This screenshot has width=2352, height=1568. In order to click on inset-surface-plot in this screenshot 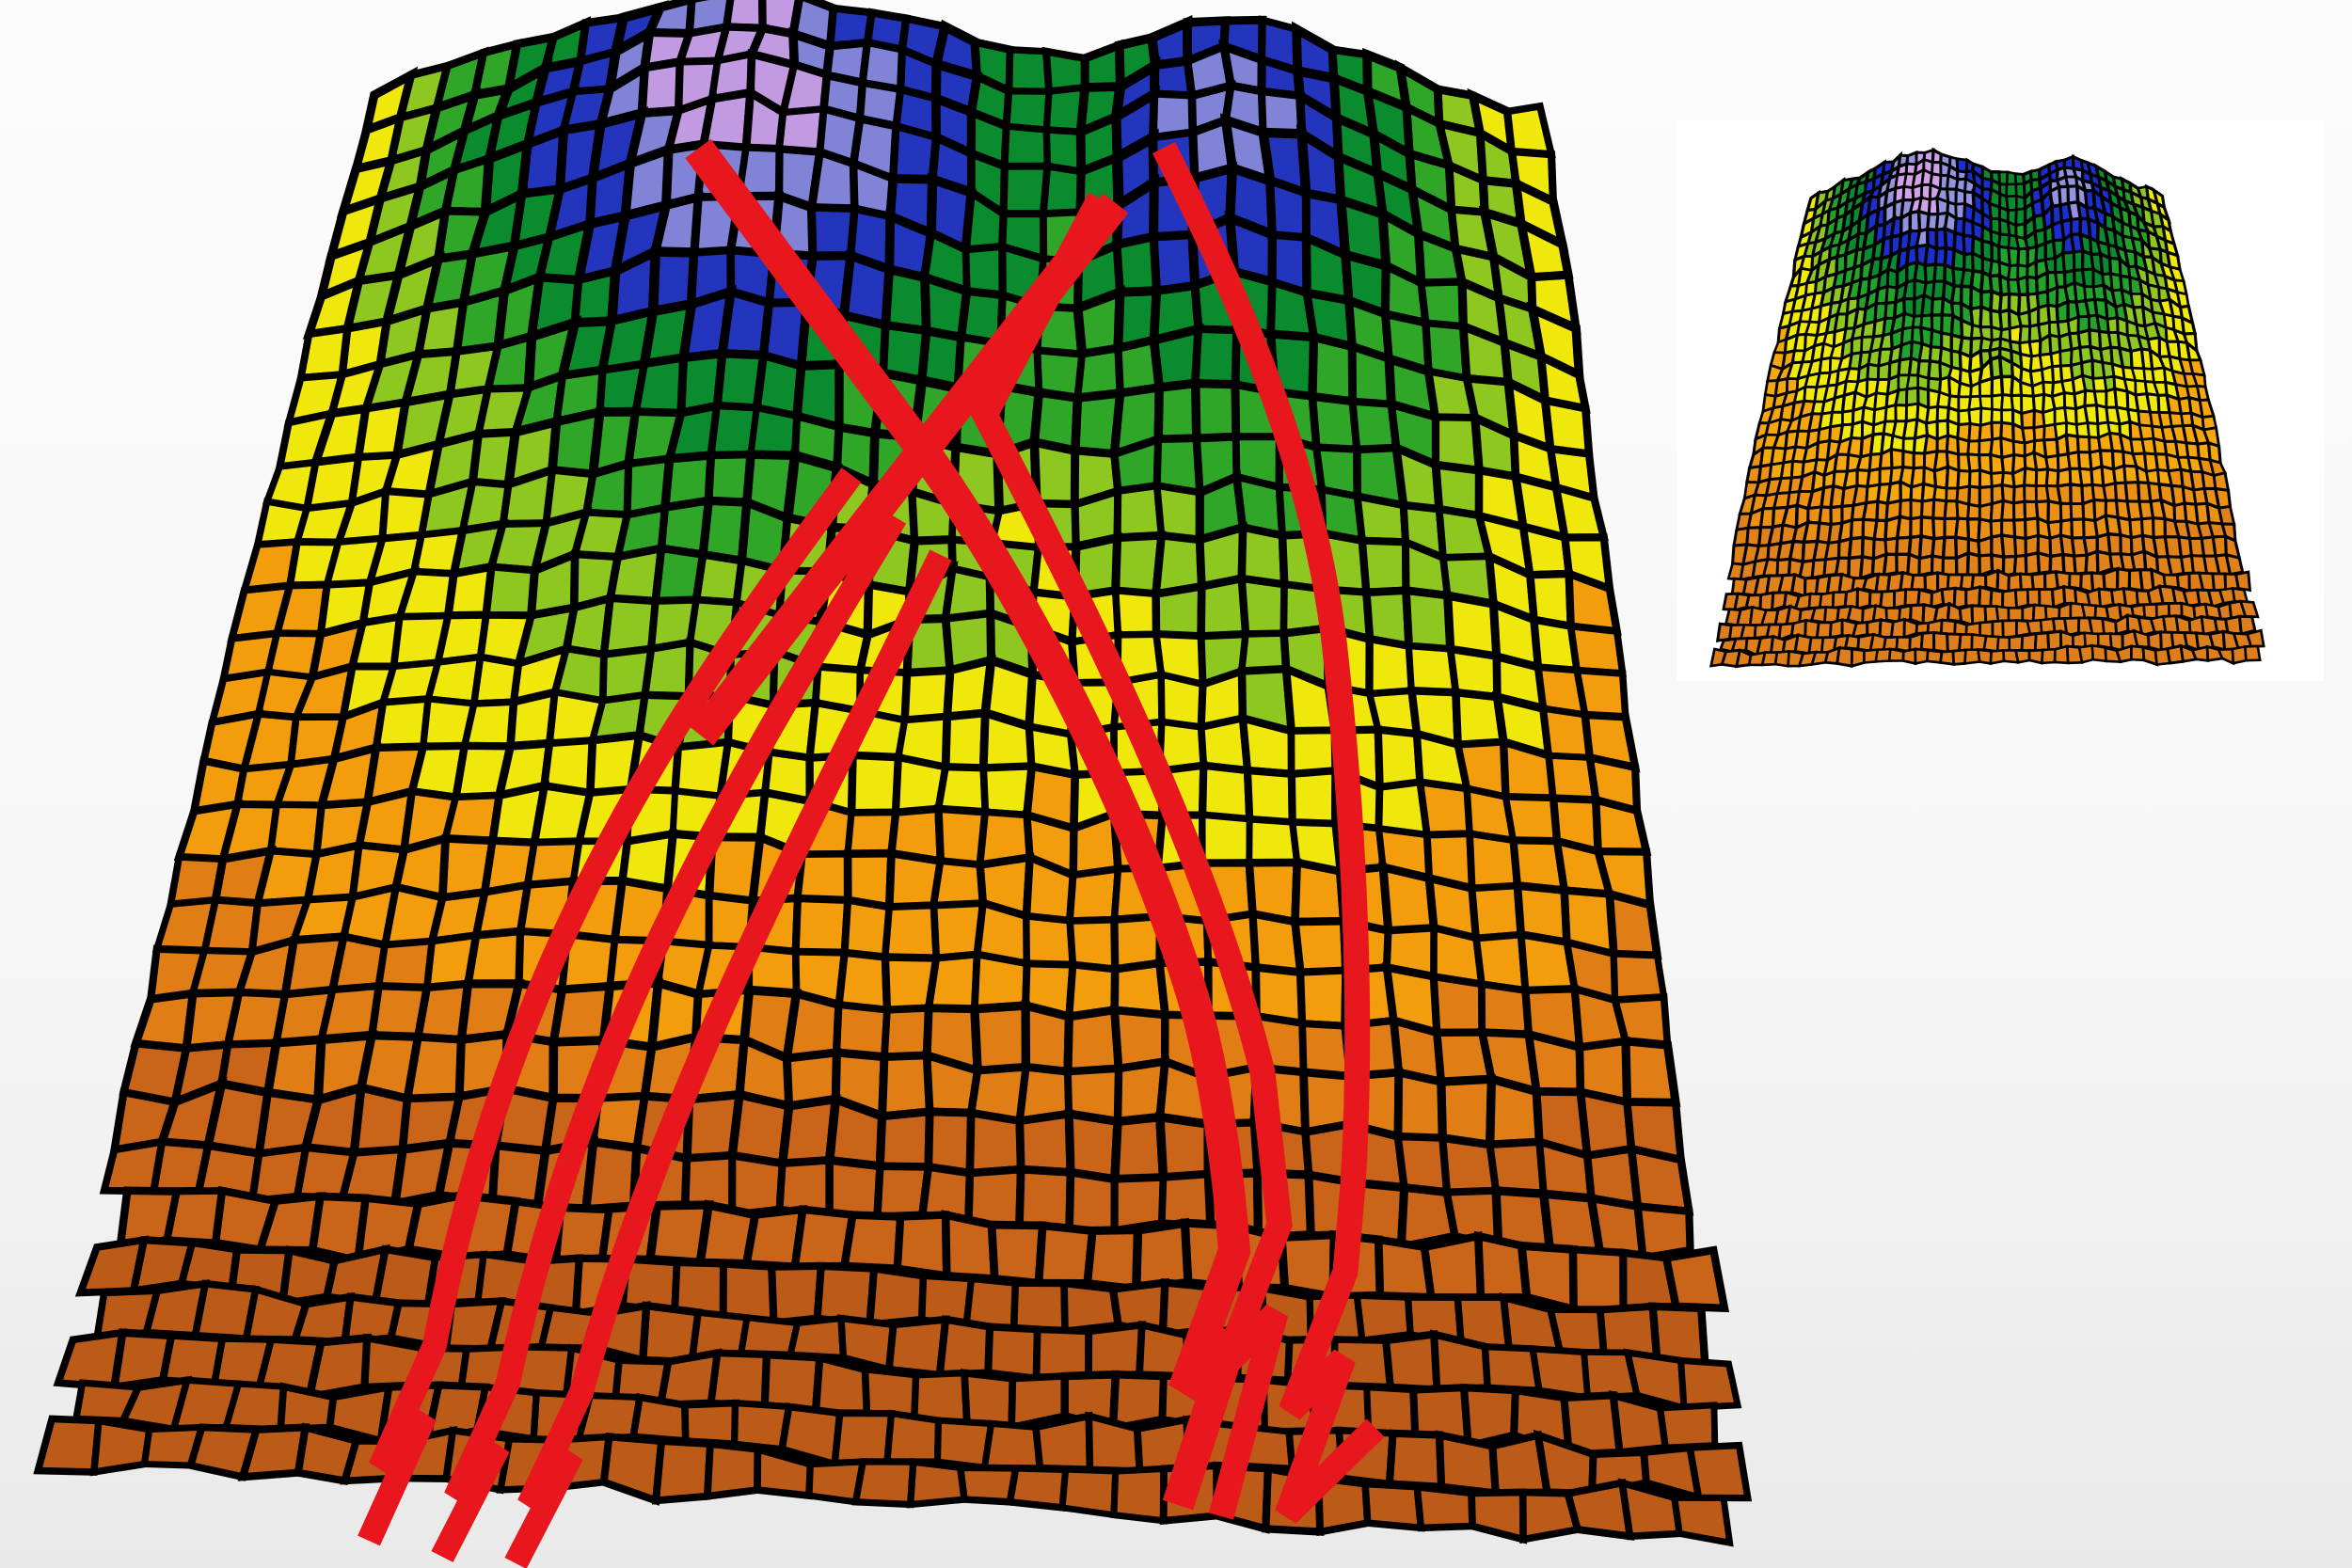, I will do `click(1986, 408)`.